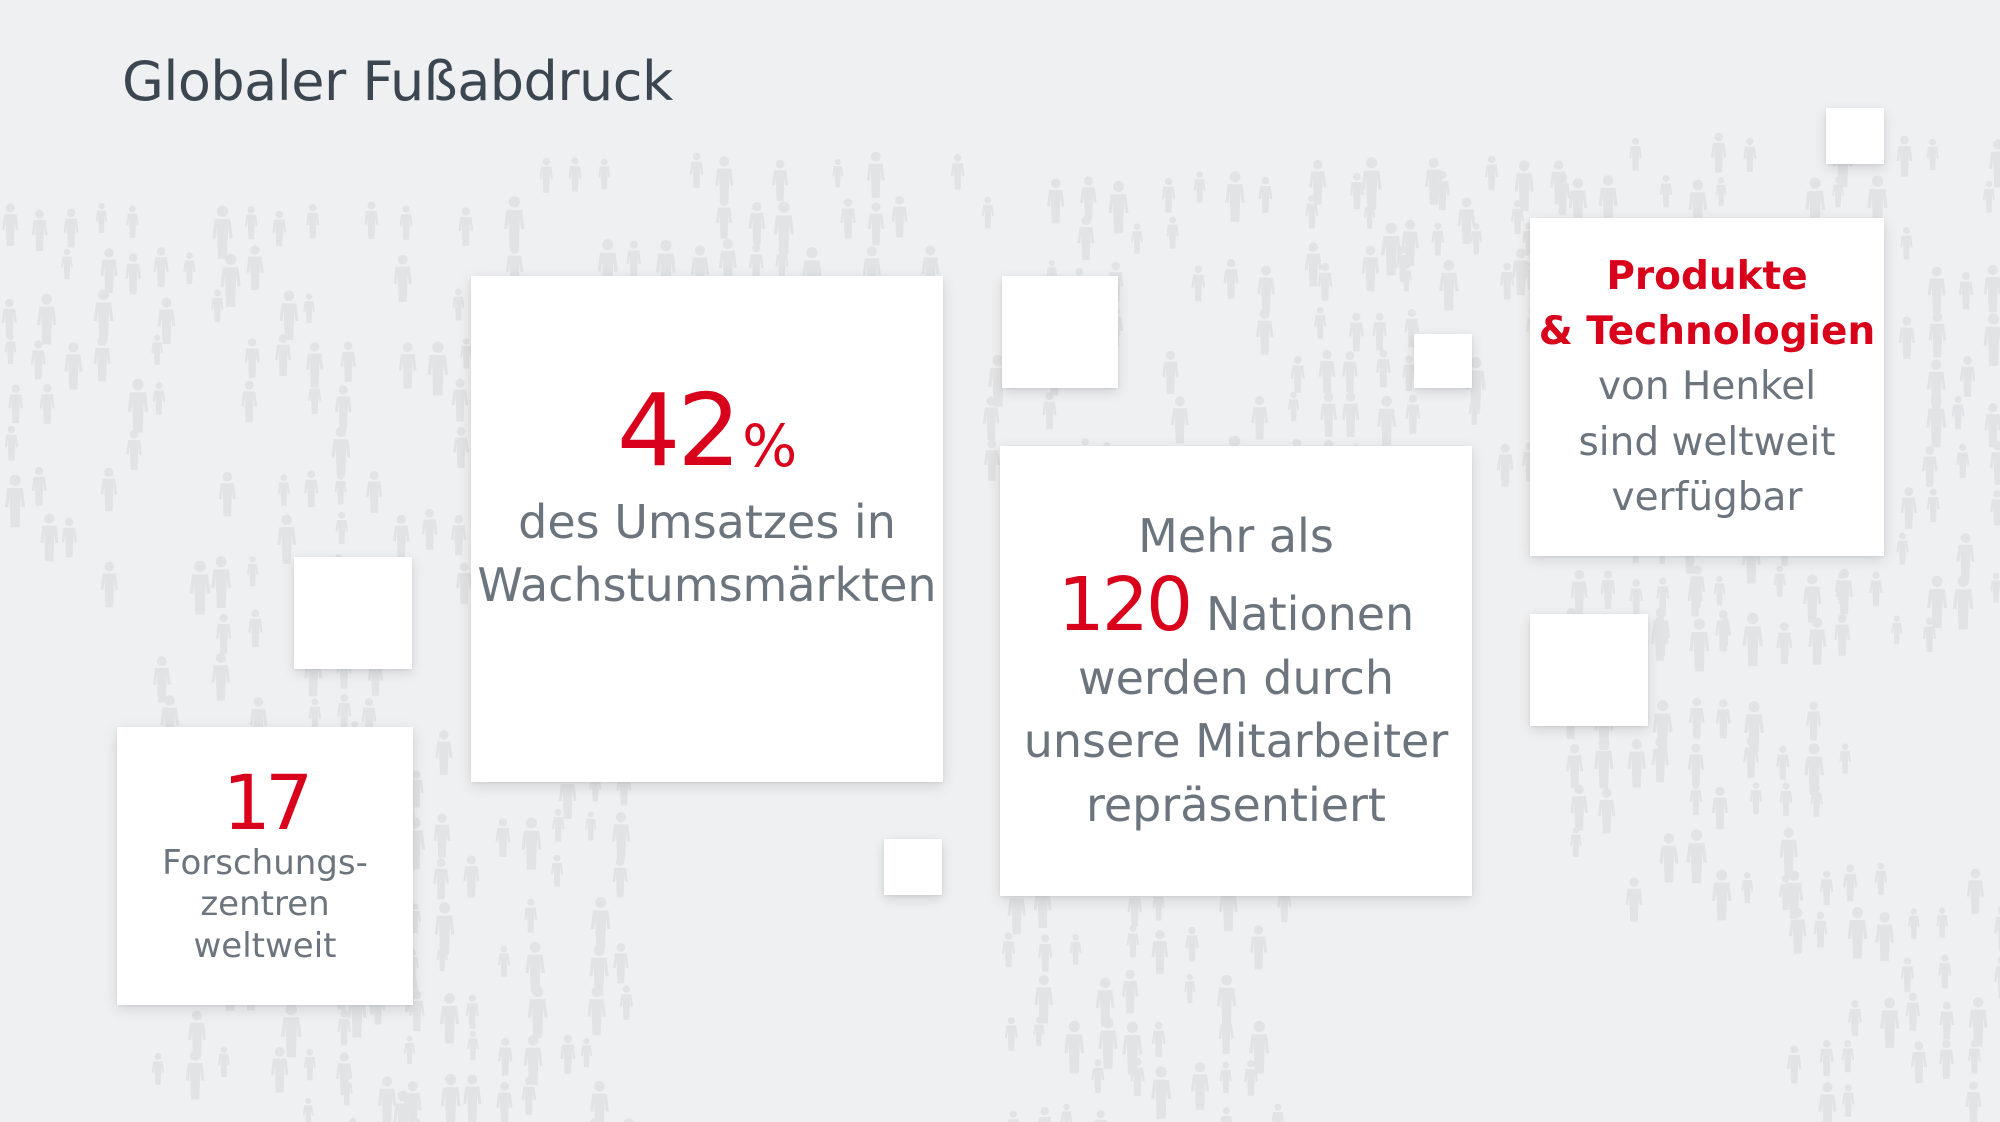 Image resolution: width=2000 pixels, height=1122 pixels. I want to click on revenue-stat-figure: 42 %, so click(706, 430).